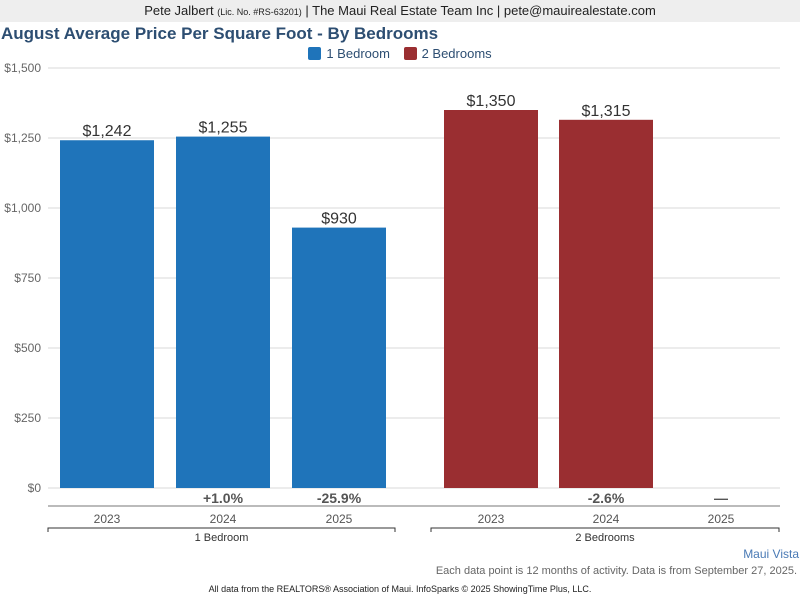  I want to click on legend-item-1-bedroom: 1 Bedroom, so click(349, 53).